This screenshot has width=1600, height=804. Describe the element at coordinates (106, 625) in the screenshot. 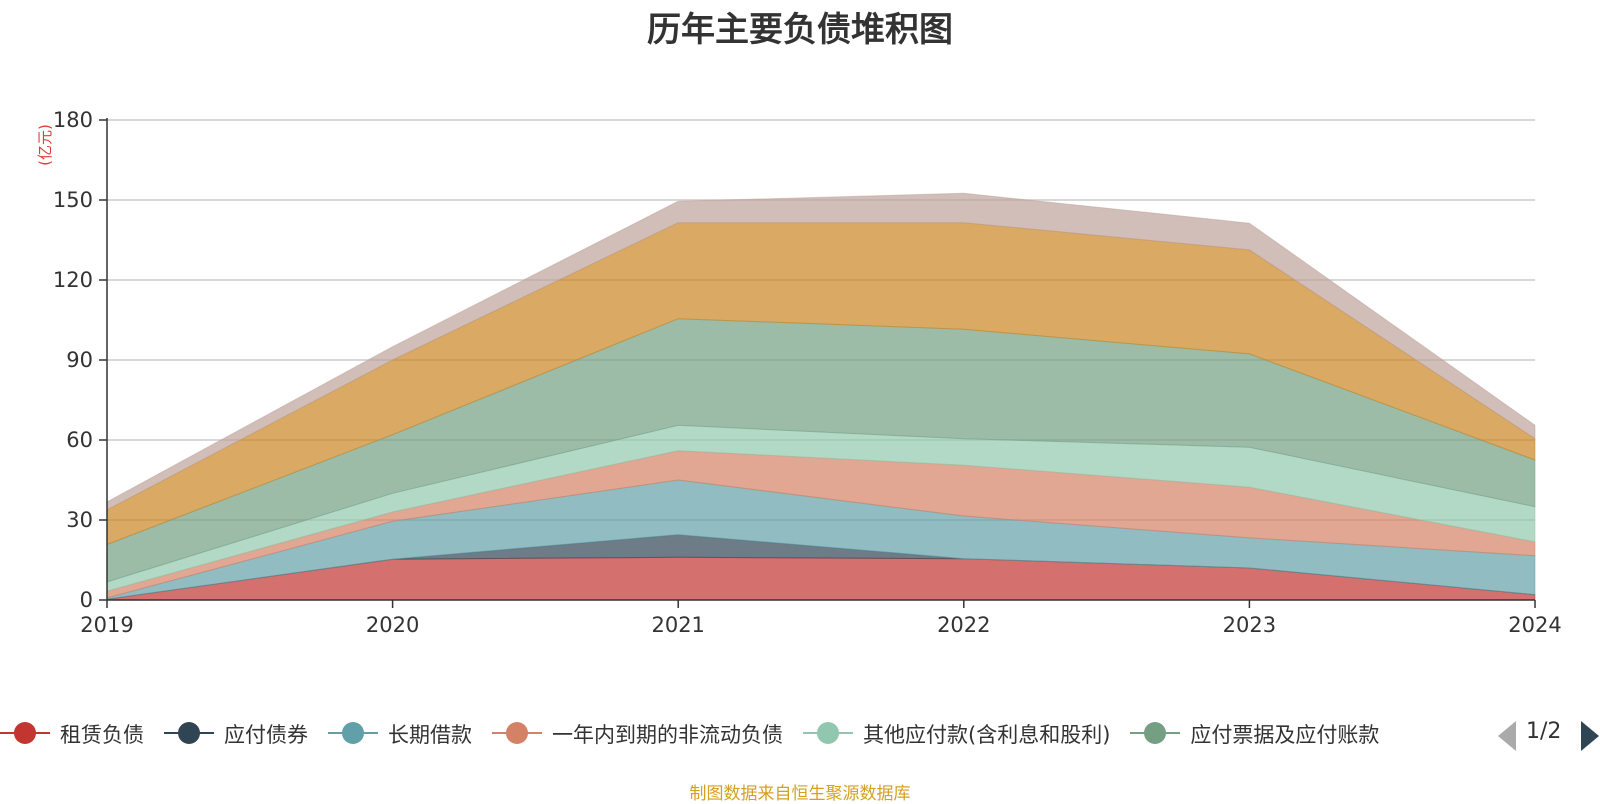

I see `x-tick-label: 2019` at that location.